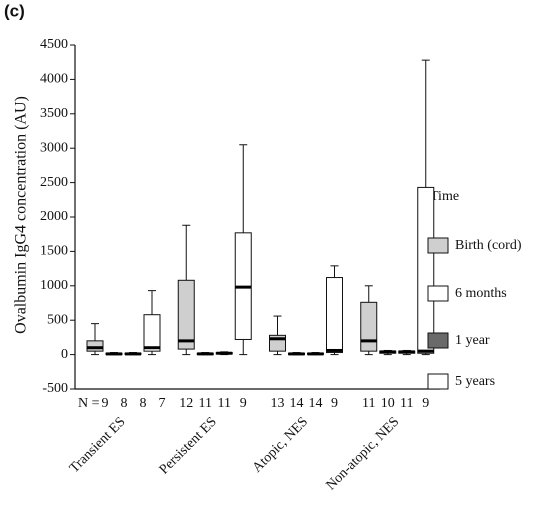  I want to click on legend-label: 5 years, so click(475, 381).